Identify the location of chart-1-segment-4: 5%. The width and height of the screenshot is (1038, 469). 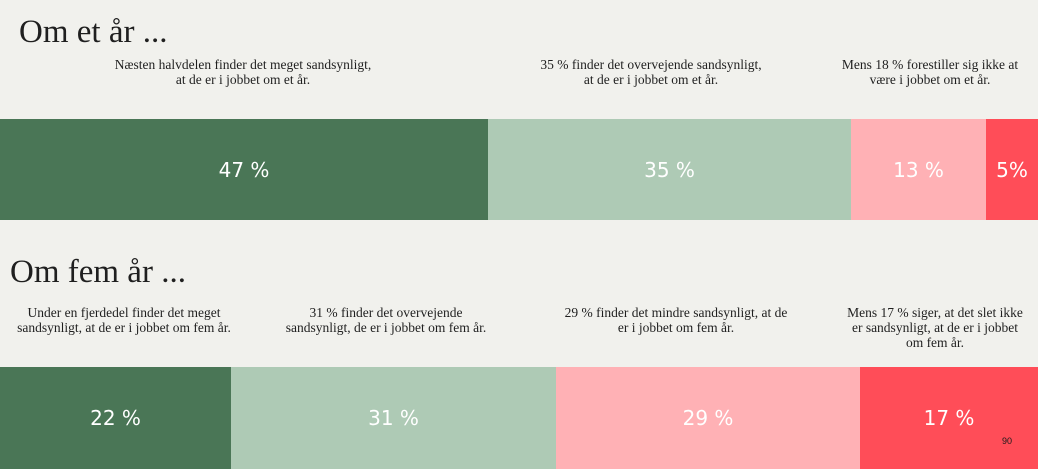
(1012, 169).